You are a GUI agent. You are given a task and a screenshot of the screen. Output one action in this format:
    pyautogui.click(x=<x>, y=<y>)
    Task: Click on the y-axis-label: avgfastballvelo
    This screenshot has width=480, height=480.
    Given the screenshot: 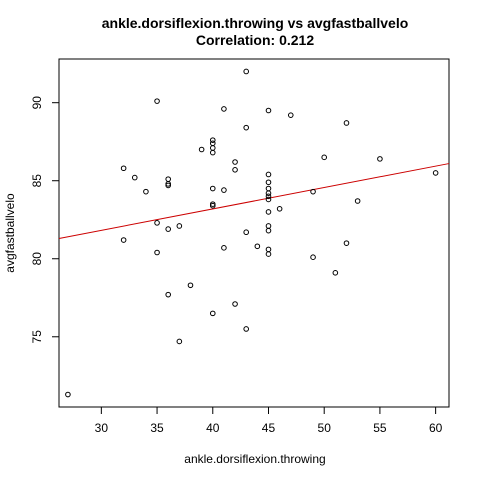 What is the action you would take?
    pyautogui.click(x=10, y=233)
    